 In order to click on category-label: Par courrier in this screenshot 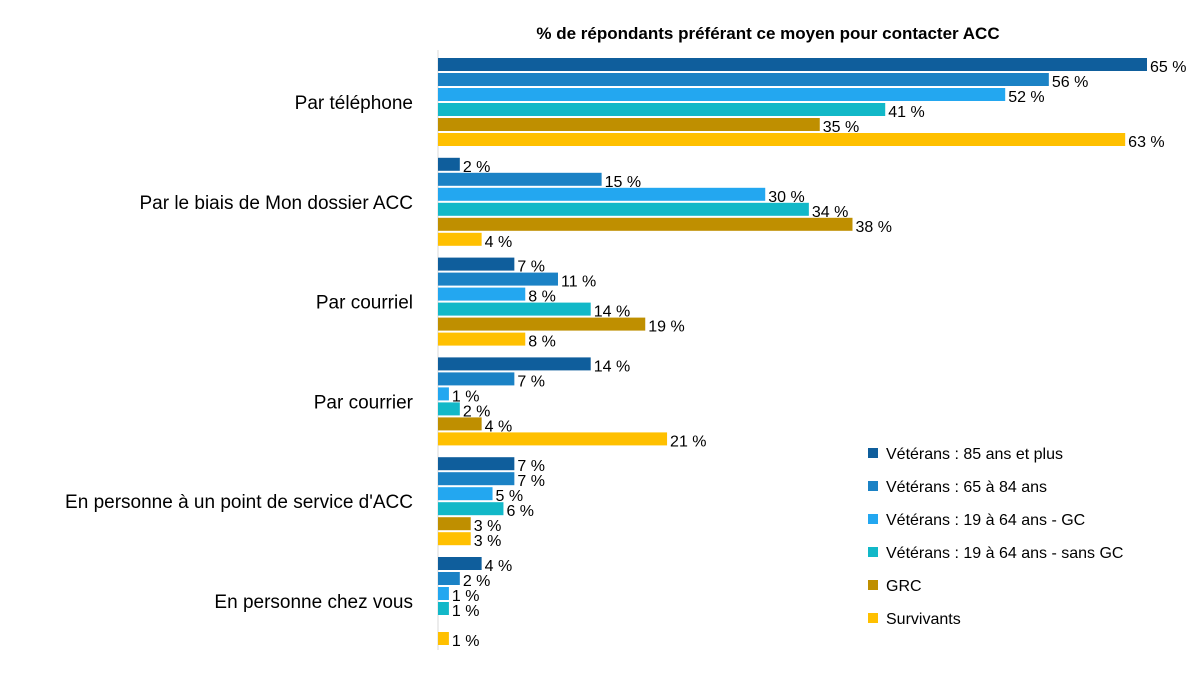, I will do `click(364, 402)`.